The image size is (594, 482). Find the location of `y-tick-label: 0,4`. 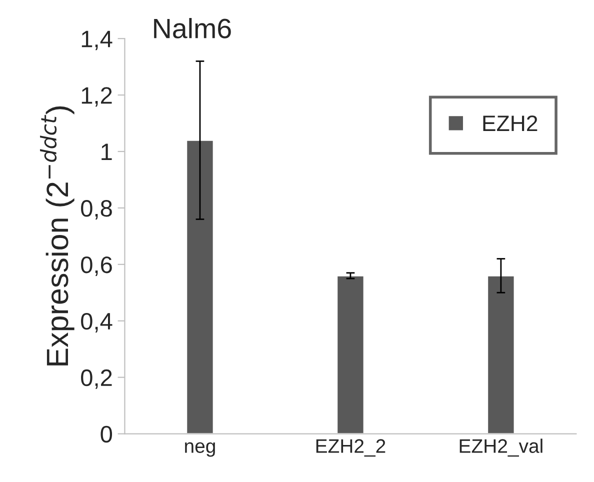

y-tick-label: 0,4 is located at coordinates (96, 322).